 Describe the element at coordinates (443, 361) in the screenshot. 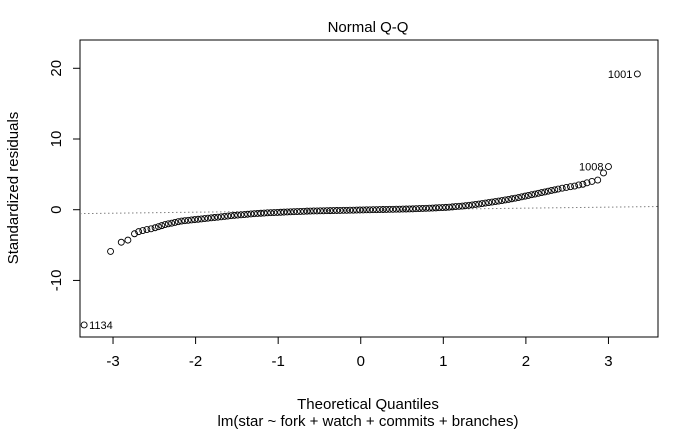

I see `x-tick-label: 1` at that location.